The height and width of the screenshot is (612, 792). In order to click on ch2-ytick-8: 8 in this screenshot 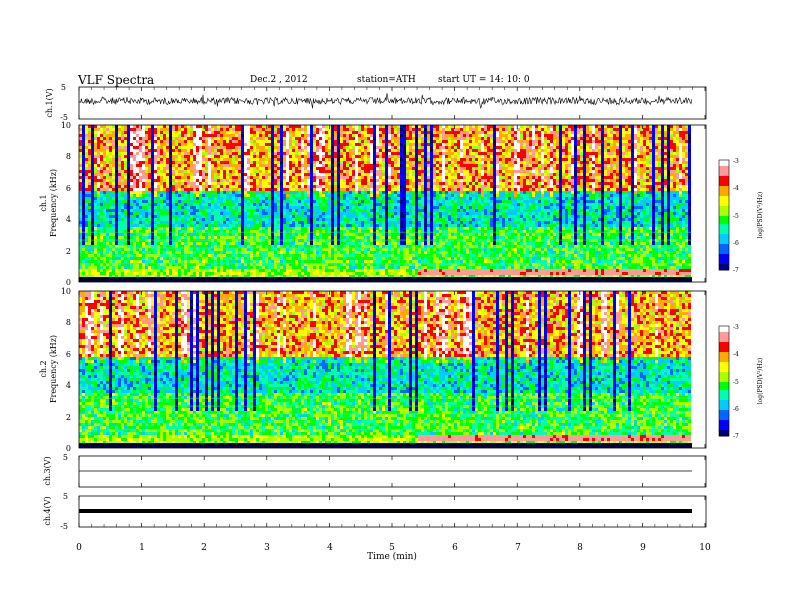, I will do `click(68, 322)`.